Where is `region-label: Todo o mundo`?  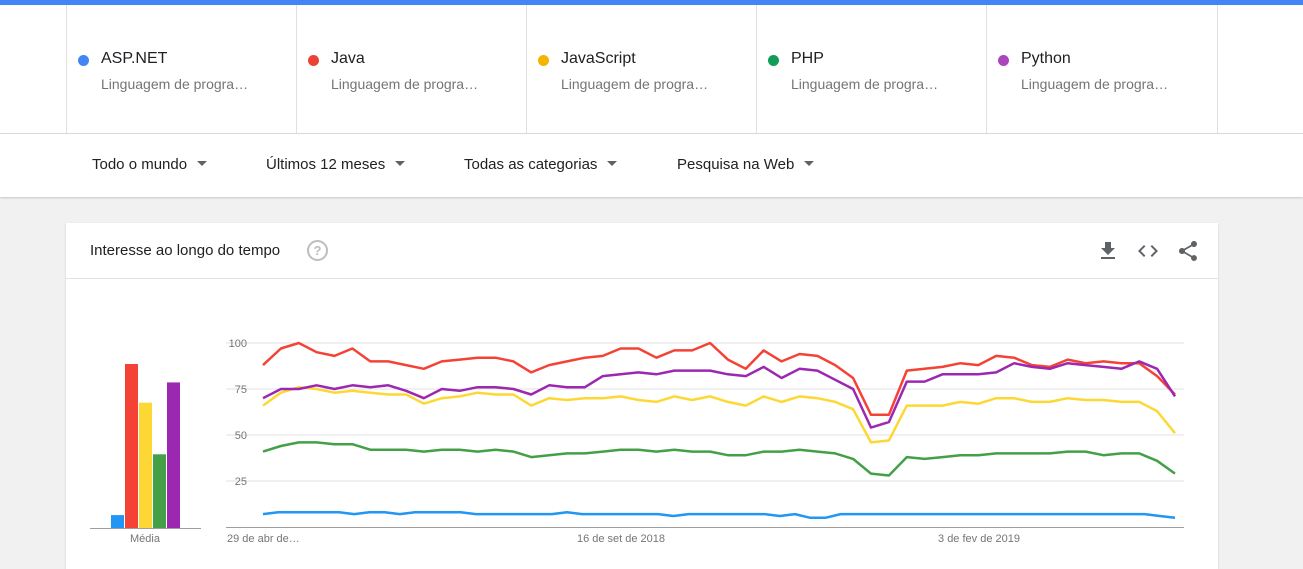
region-label: Todo o mundo is located at coordinates (140, 164).